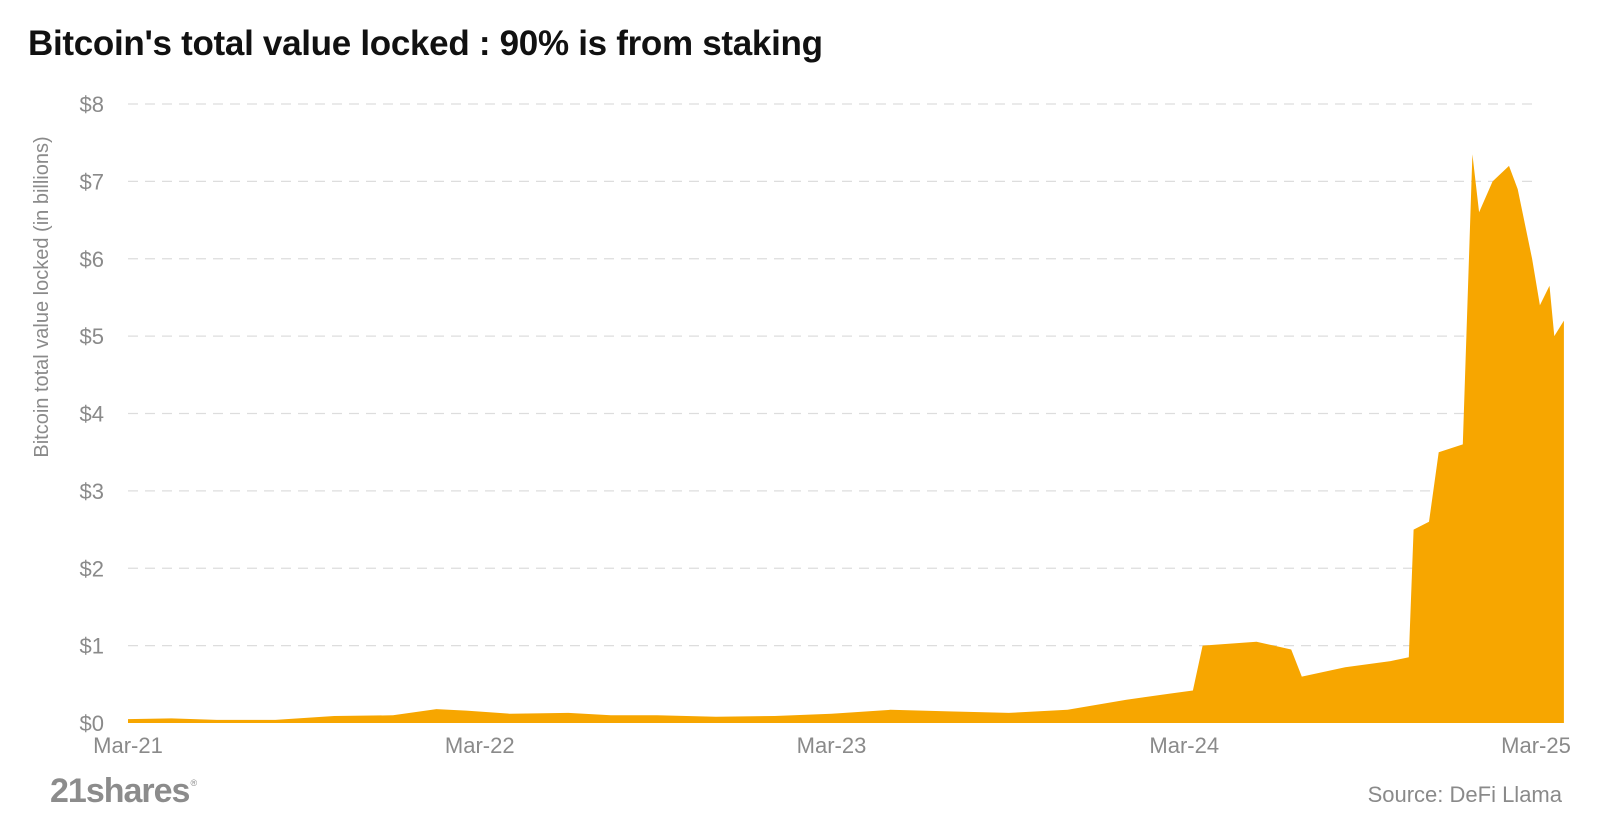  I want to click on x-axis-ticks: Mar-21 Mar-22 Mar-23 Mar-24 Mar-25, so click(832, 745).